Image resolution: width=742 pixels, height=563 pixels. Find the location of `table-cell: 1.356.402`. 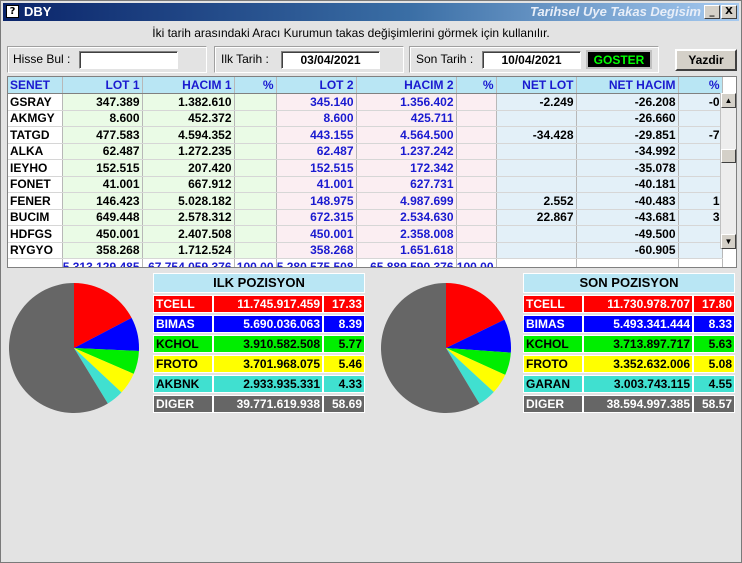

table-cell: 1.356.402 is located at coordinates (406, 102).